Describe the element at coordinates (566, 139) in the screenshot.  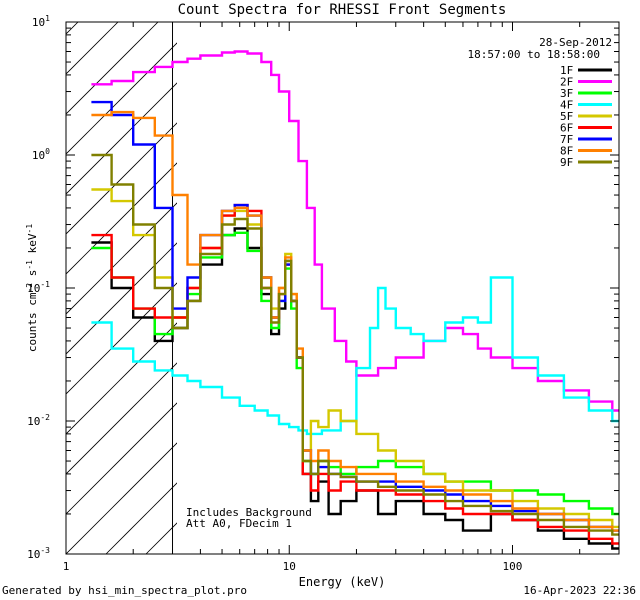
I see `legend-label-7F: 7F` at that location.